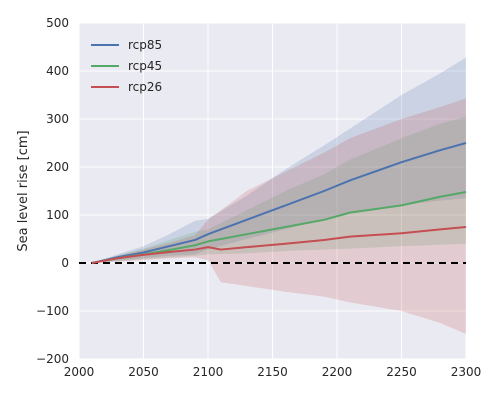  What do you see at coordinates (208, 372) in the screenshot?
I see `x-tick-label: 2100` at bounding box center [208, 372].